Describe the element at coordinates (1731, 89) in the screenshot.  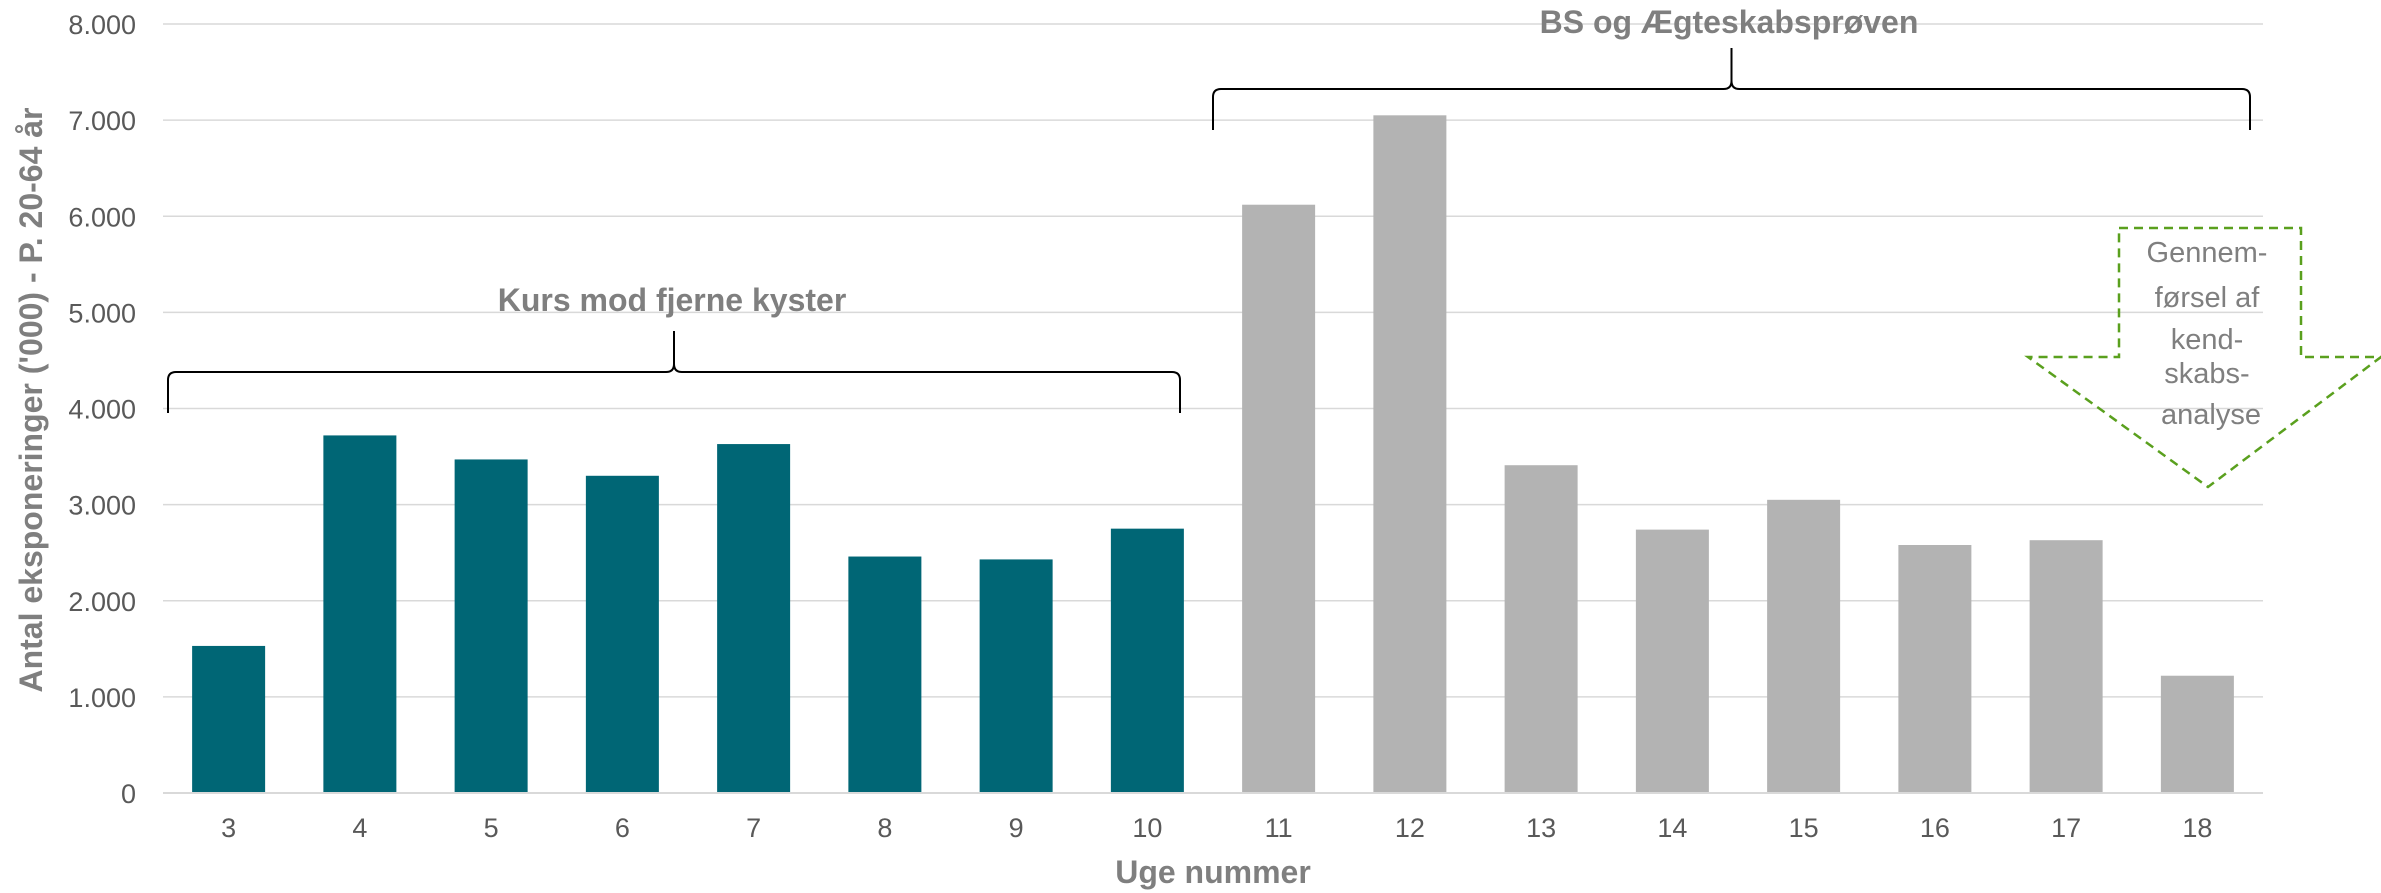
I see `brace-bs-og-aegteskabsproeven` at that location.